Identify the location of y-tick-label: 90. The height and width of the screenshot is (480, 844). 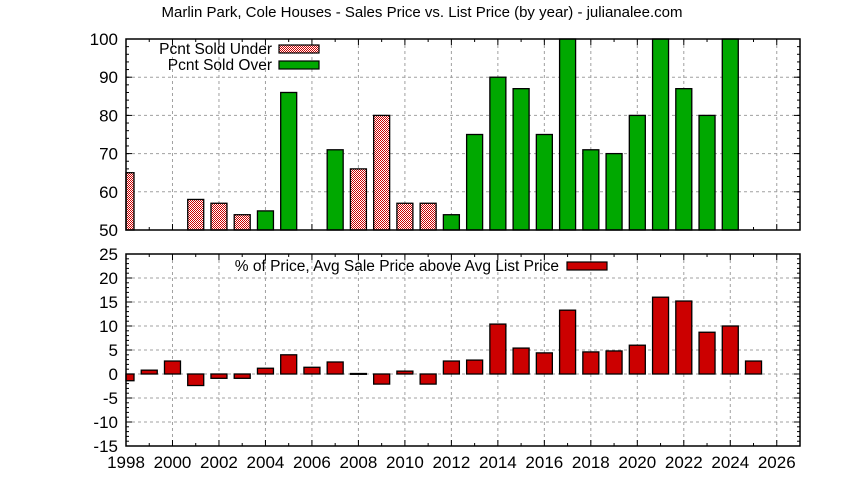
(108, 77).